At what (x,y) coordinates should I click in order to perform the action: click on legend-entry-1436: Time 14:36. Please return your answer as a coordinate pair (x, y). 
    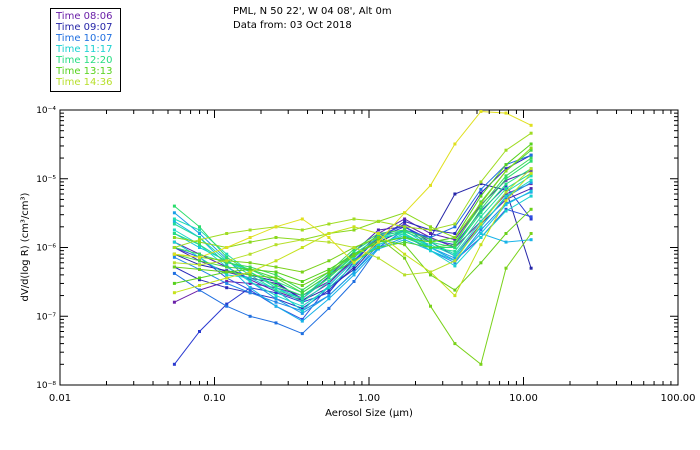
    Looking at the image, I should click on (84, 82).